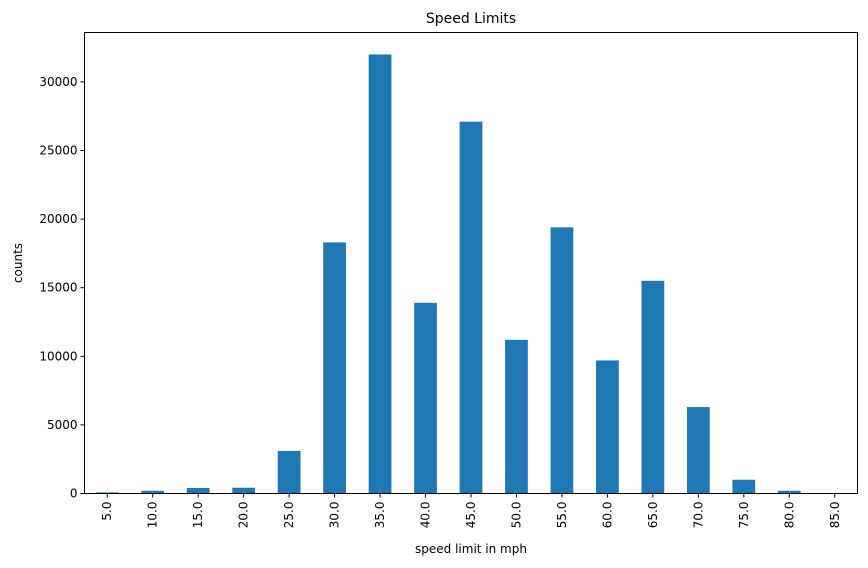 The image size is (868, 568). What do you see at coordinates (58, 288) in the screenshot?
I see `y-tick-label: 15000` at bounding box center [58, 288].